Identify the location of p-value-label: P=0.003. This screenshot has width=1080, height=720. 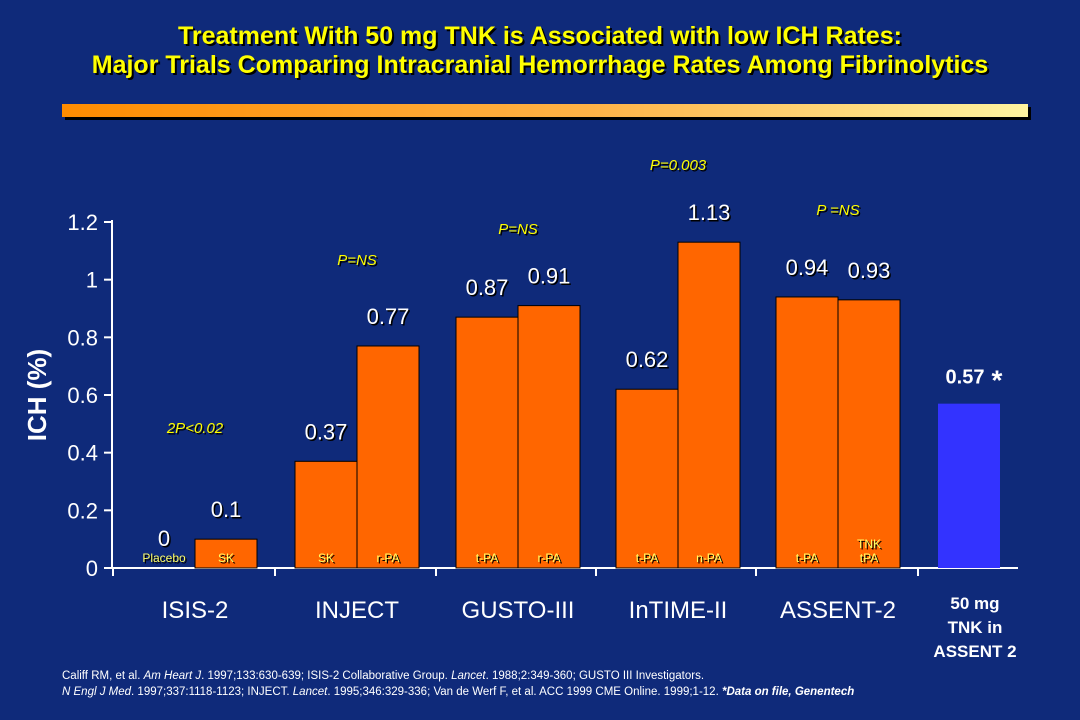
(678, 165).